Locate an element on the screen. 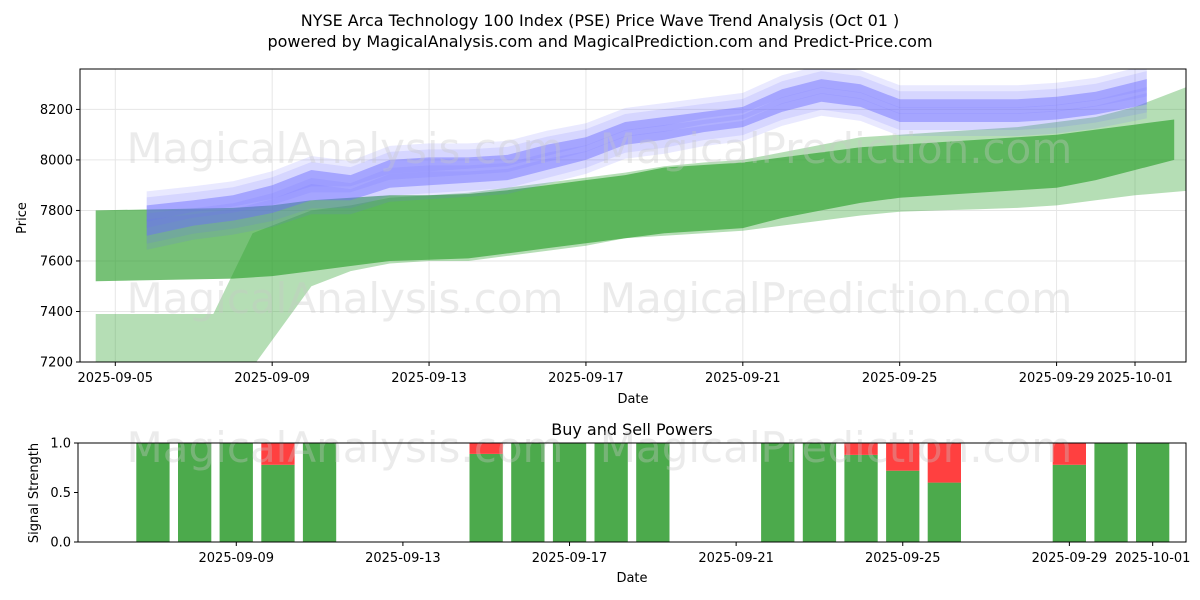 Image resolution: width=1200 pixels, height=600 pixels. signal-y-tick-label: 1.0 is located at coordinates (60, 444).